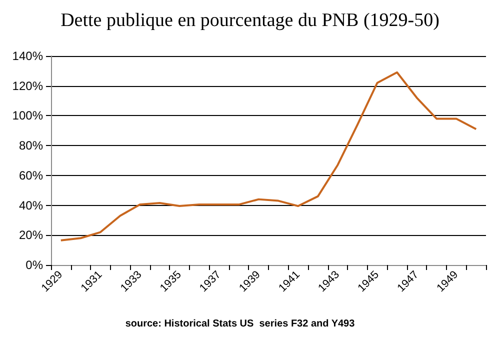  What do you see at coordinates (31, 175) in the screenshot?
I see `y-tick-label: 60%` at bounding box center [31, 175].